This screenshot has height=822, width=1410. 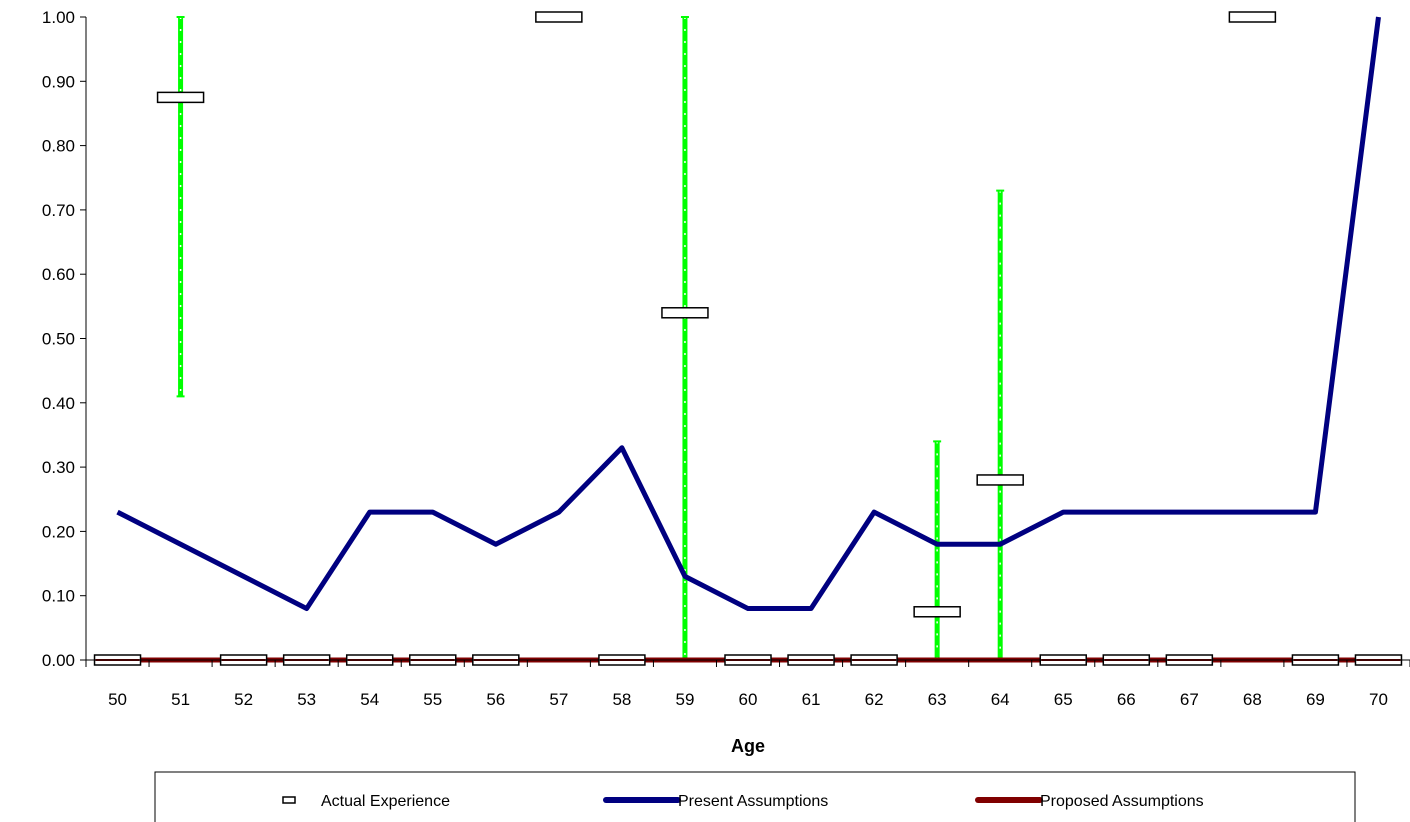 I want to click on x-tick-label: 50, so click(x=117, y=699).